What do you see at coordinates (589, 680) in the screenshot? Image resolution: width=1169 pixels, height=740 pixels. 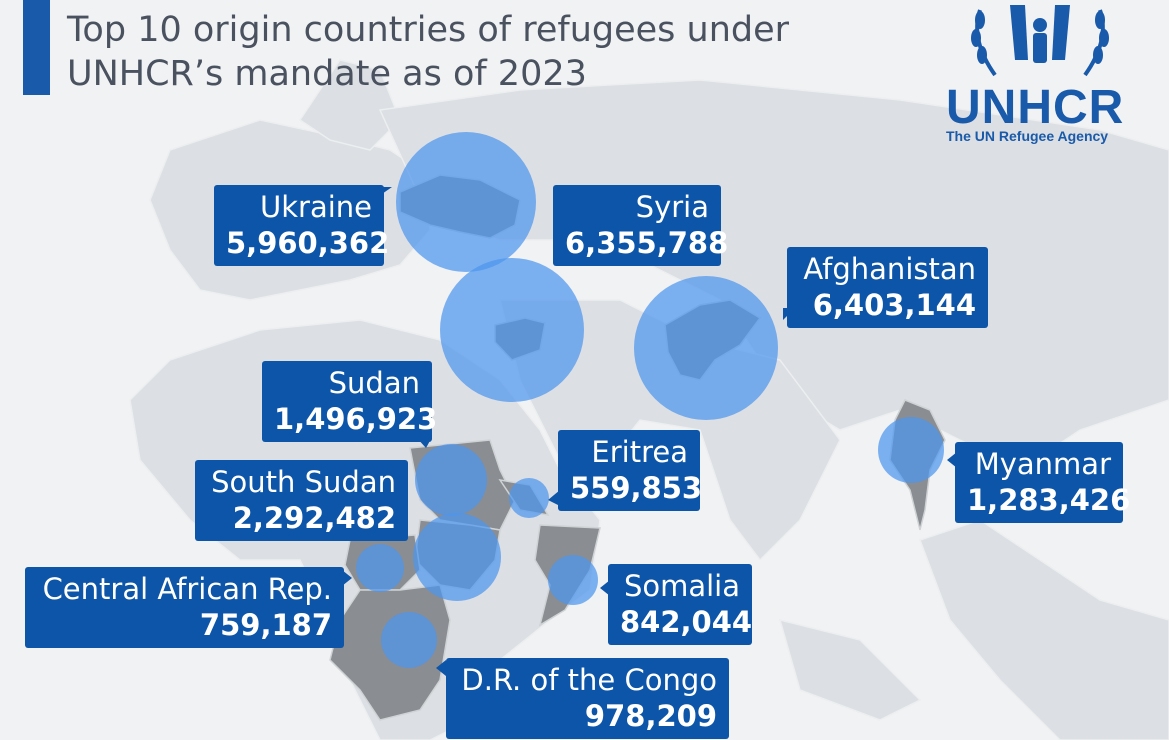 I see `country-name: D.R. of the Congo` at bounding box center [589, 680].